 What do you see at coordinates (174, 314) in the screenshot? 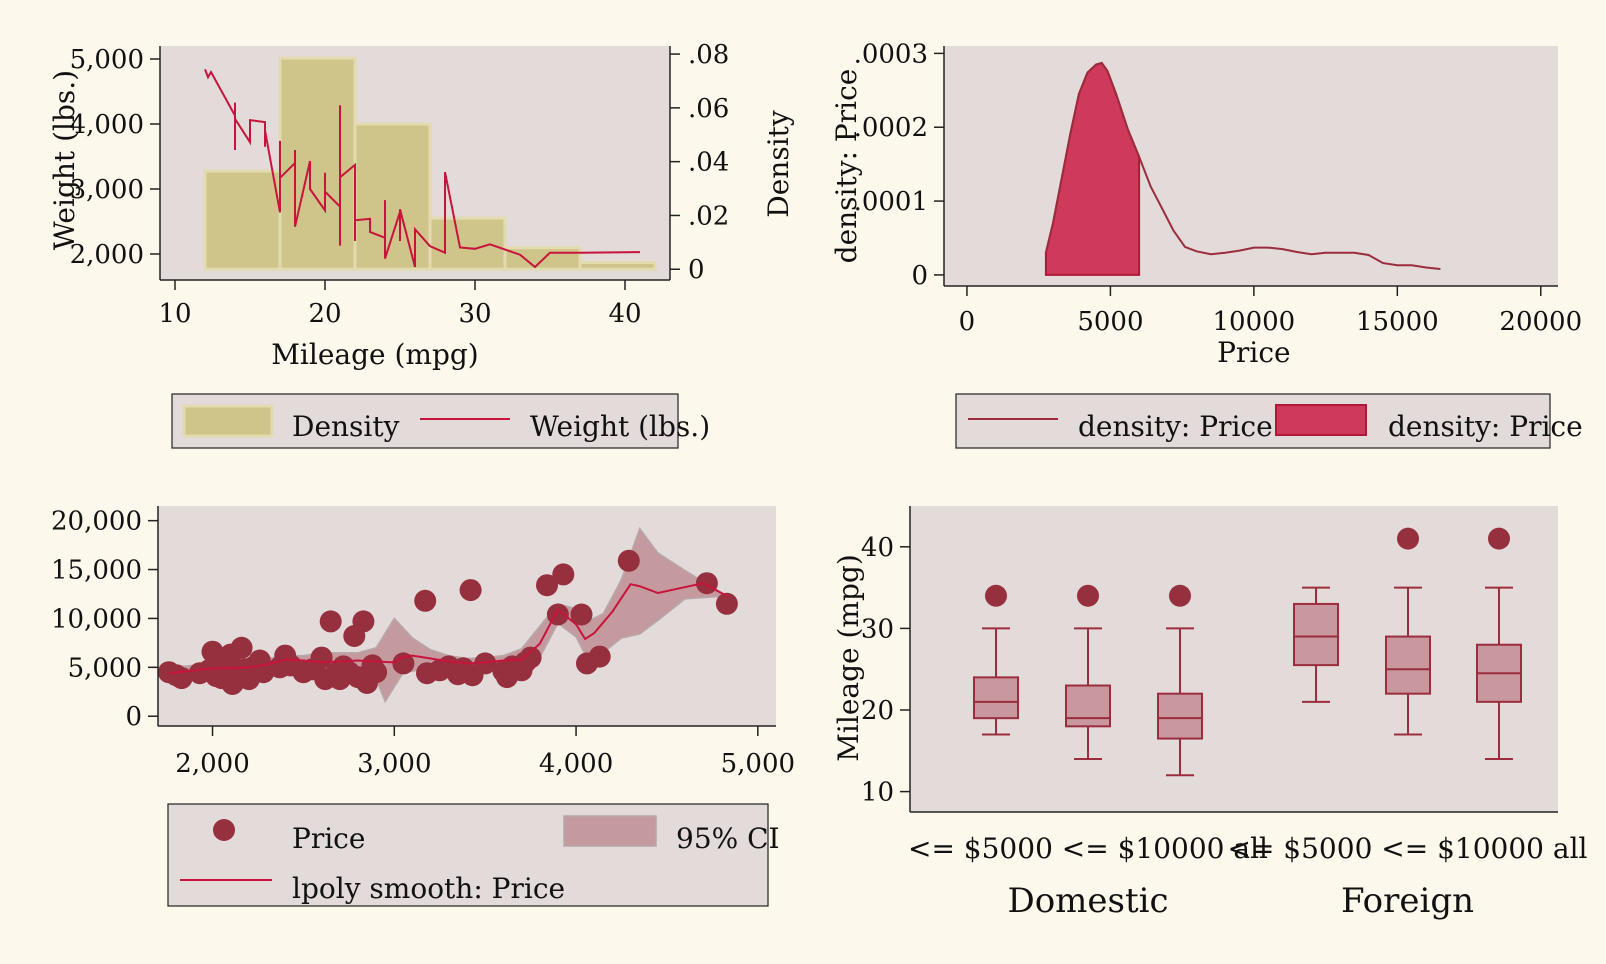
I see `x-tick-label-p1-0: 10` at bounding box center [174, 314].